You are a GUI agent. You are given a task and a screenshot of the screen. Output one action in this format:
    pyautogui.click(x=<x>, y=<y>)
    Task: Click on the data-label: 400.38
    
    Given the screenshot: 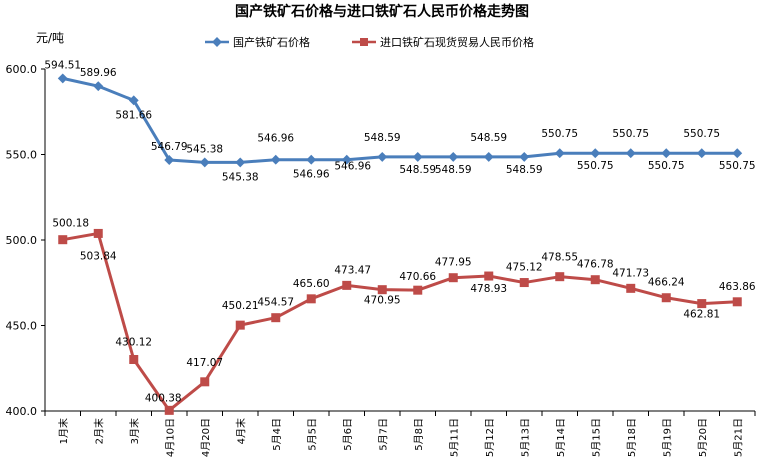 What is the action you would take?
    pyautogui.click(x=163, y=398)
    